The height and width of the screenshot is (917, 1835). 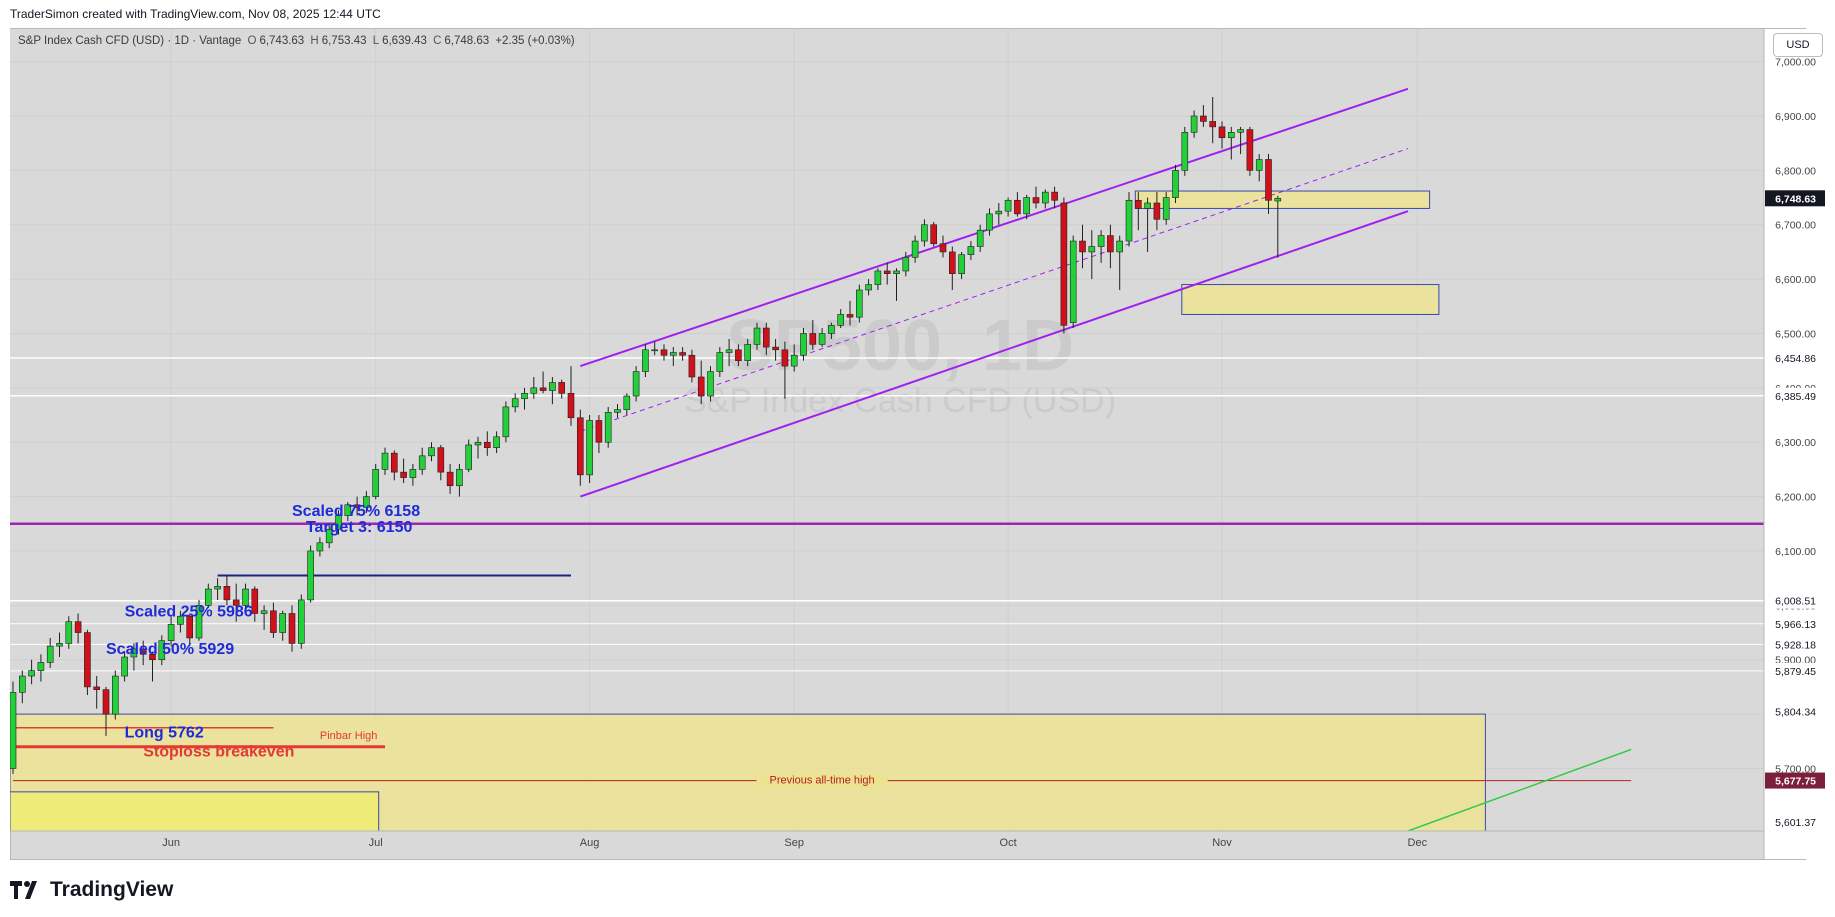 What do you see at coordinates (170, 649) in the screenshot?
I see `chart-annotation: Scaled 50% 5929` at bounding box center [170, 649].